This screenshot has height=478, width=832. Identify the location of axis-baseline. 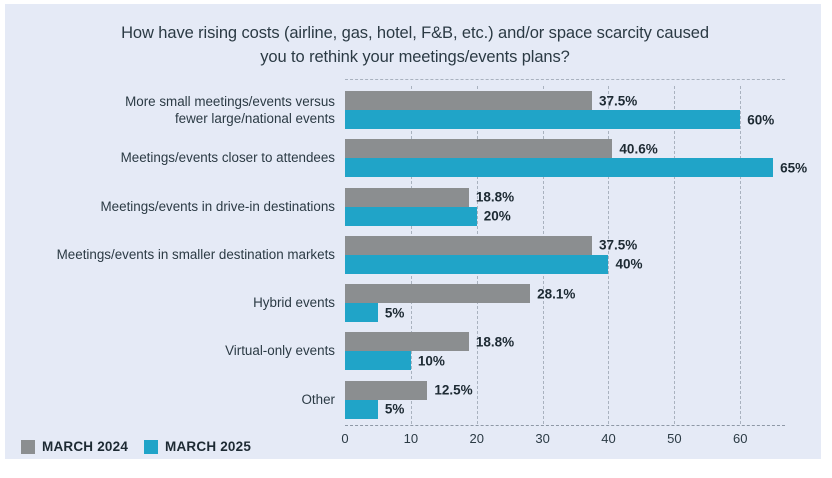
(565, 425).